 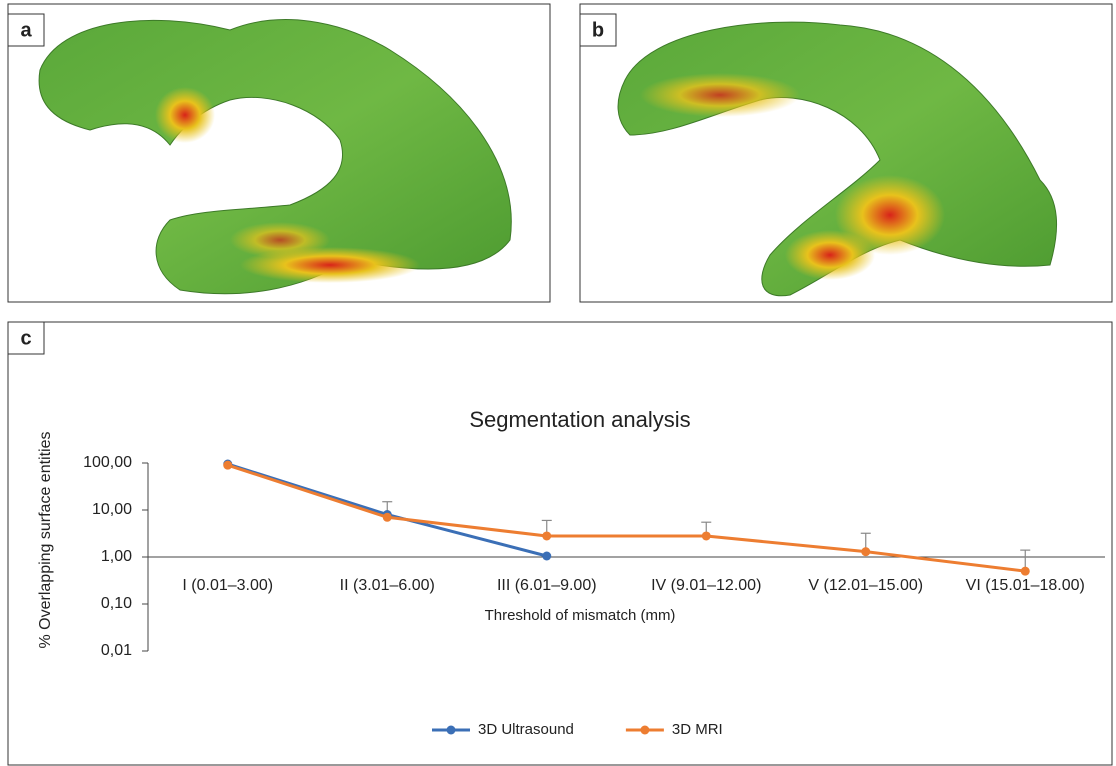 What do you see at coordinates (45, 540) in the screenshot?
I see `y-axis-label: % Overlapping surface entities` at bounding box center [45, 540].